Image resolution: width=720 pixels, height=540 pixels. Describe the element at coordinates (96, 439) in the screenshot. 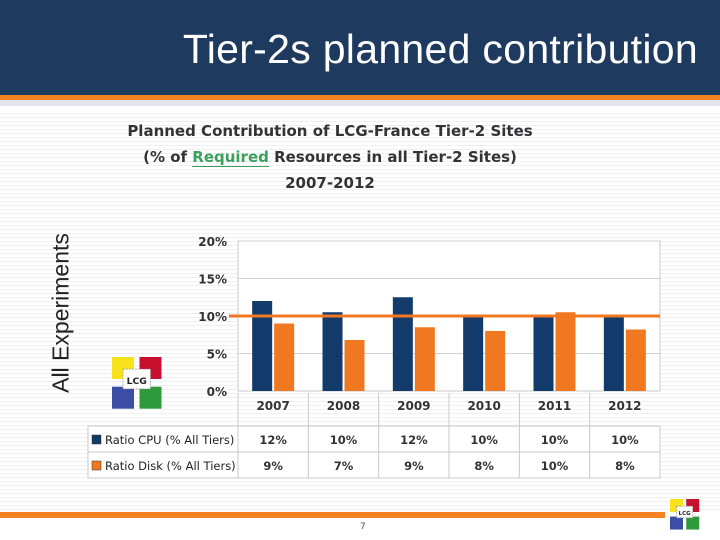

I see `legend-swatch-cpu` at that location.